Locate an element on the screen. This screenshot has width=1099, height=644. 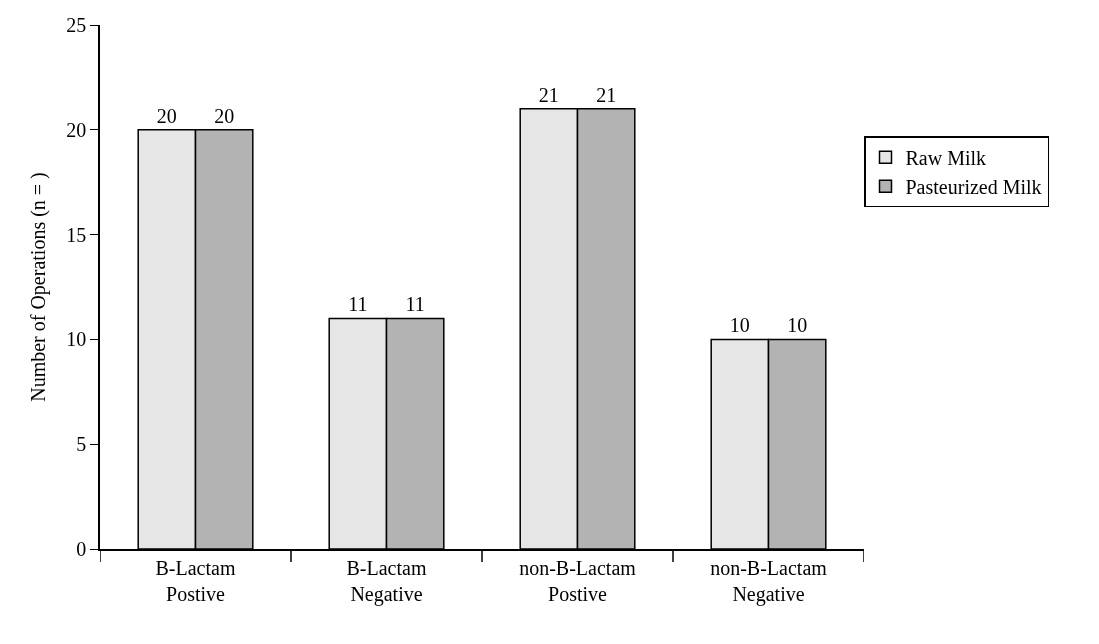
legend-label: Pasteurized Milk is located at coordinates (973, 187).